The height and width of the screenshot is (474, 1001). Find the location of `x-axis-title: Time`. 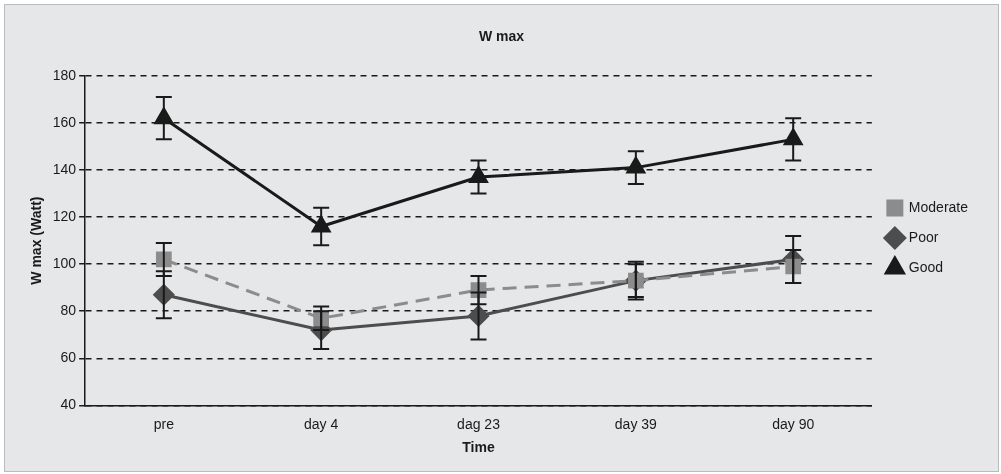

x-axis-title: Time is located at coordinates (478, 447).